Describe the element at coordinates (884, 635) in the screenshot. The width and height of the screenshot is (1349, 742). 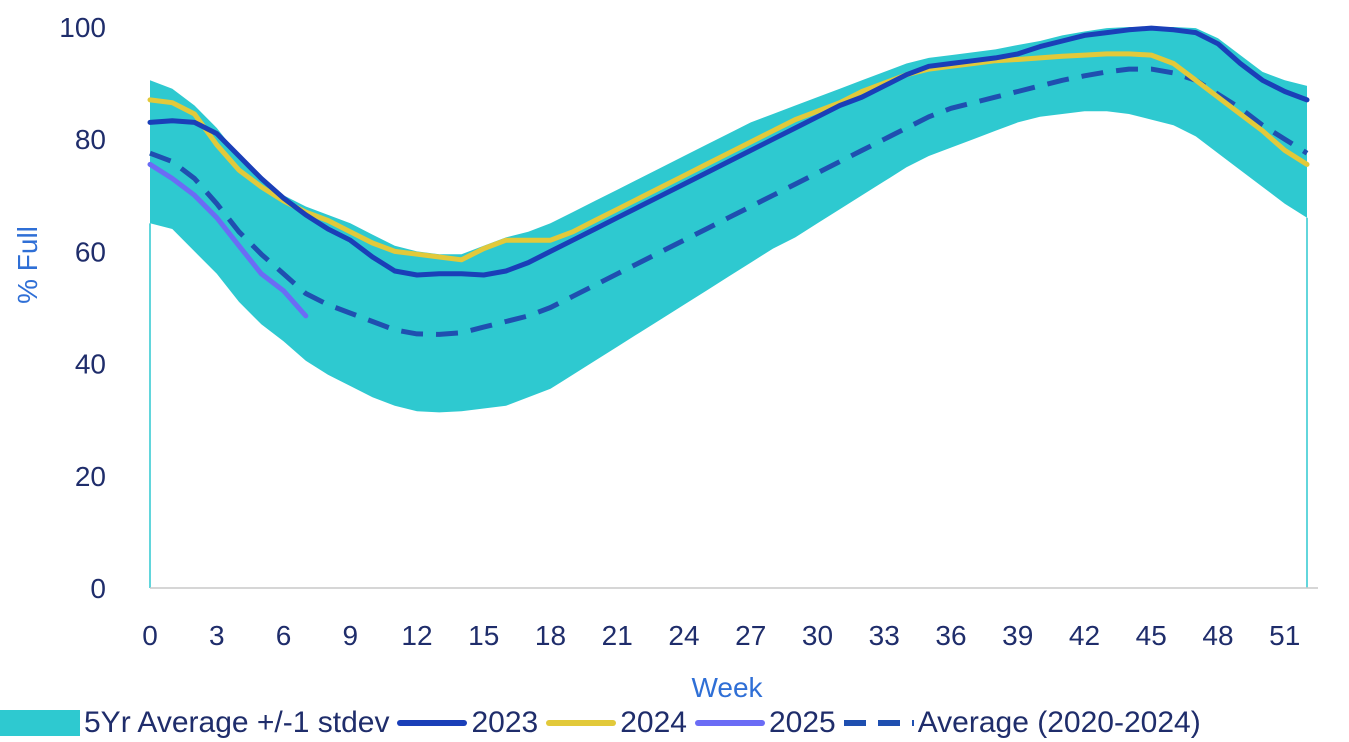
I see `x-tick-label: 33` at that location.